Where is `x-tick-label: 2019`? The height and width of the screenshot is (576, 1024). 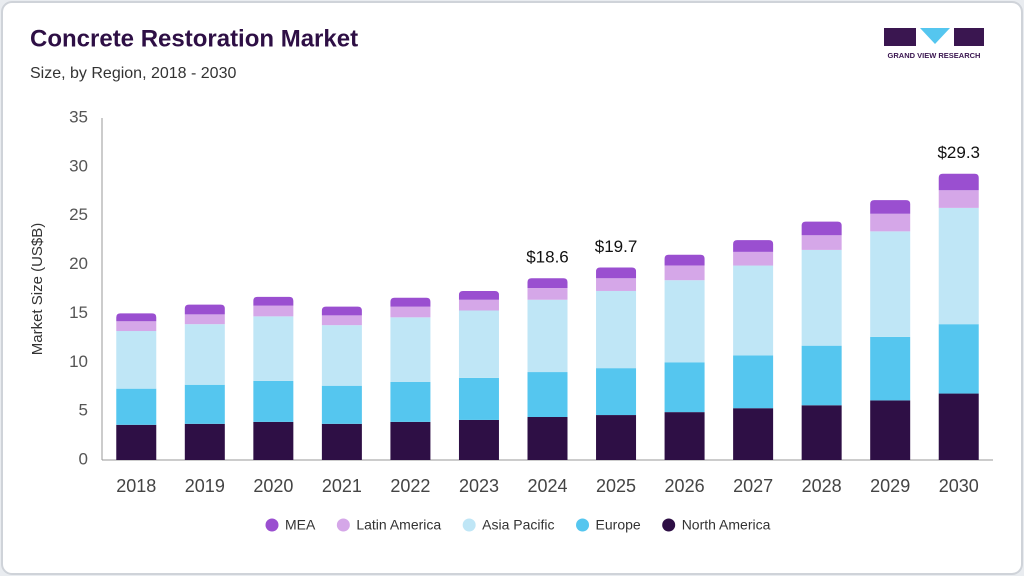 x-tick-label: 2019 is located at coordinates (205, 486).